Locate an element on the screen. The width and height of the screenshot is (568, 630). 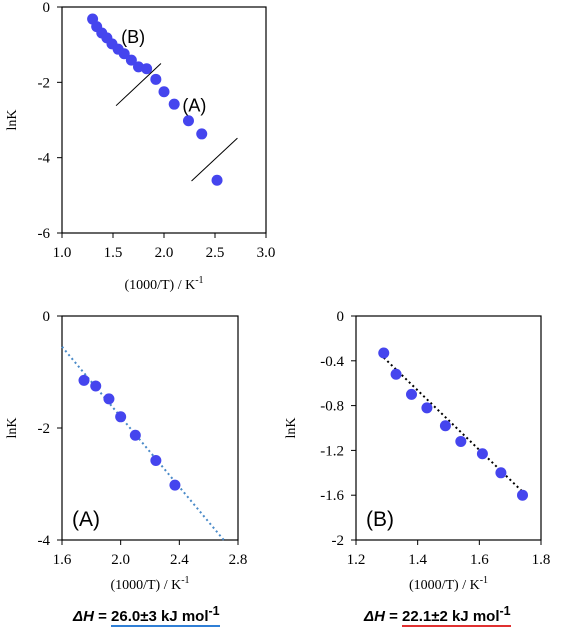
delta-h-symbol-b: ΔH is located at coordinates (374, 616).